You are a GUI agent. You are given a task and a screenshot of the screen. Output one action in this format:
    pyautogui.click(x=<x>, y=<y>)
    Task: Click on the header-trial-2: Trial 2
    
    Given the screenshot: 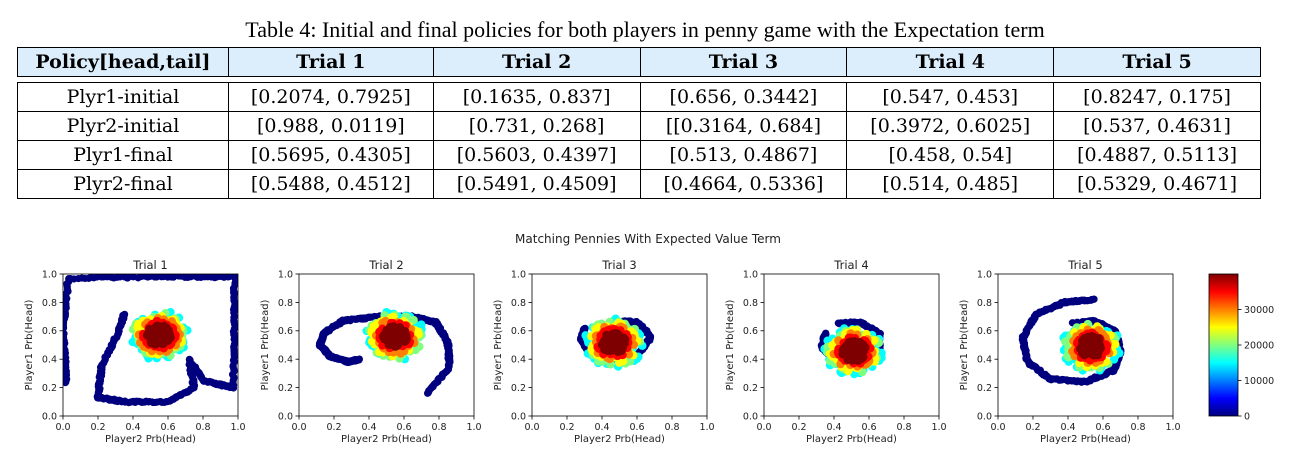 What is the action you would take?
    pyautogui.click(x=536, y=62)
    